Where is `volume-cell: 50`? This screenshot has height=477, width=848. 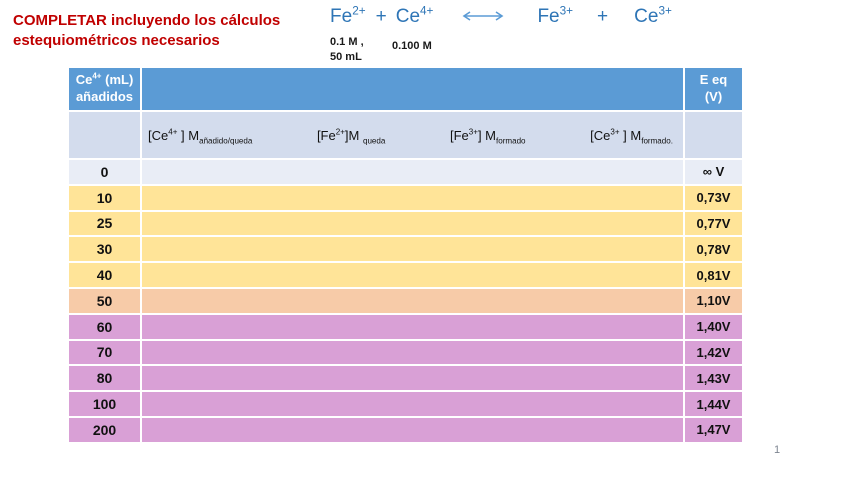
volume-cell: 50 is located at coordinates (104, 300).